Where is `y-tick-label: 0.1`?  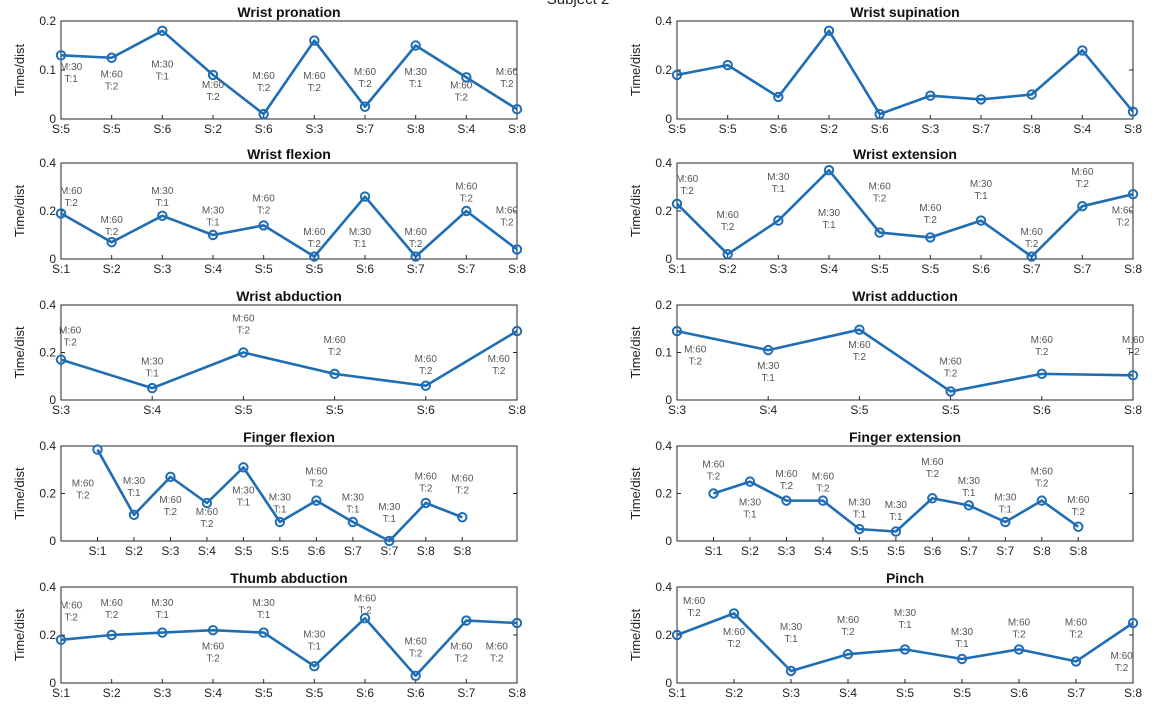
y-tick-label: 0.1 is located at coordinates (663, 353).